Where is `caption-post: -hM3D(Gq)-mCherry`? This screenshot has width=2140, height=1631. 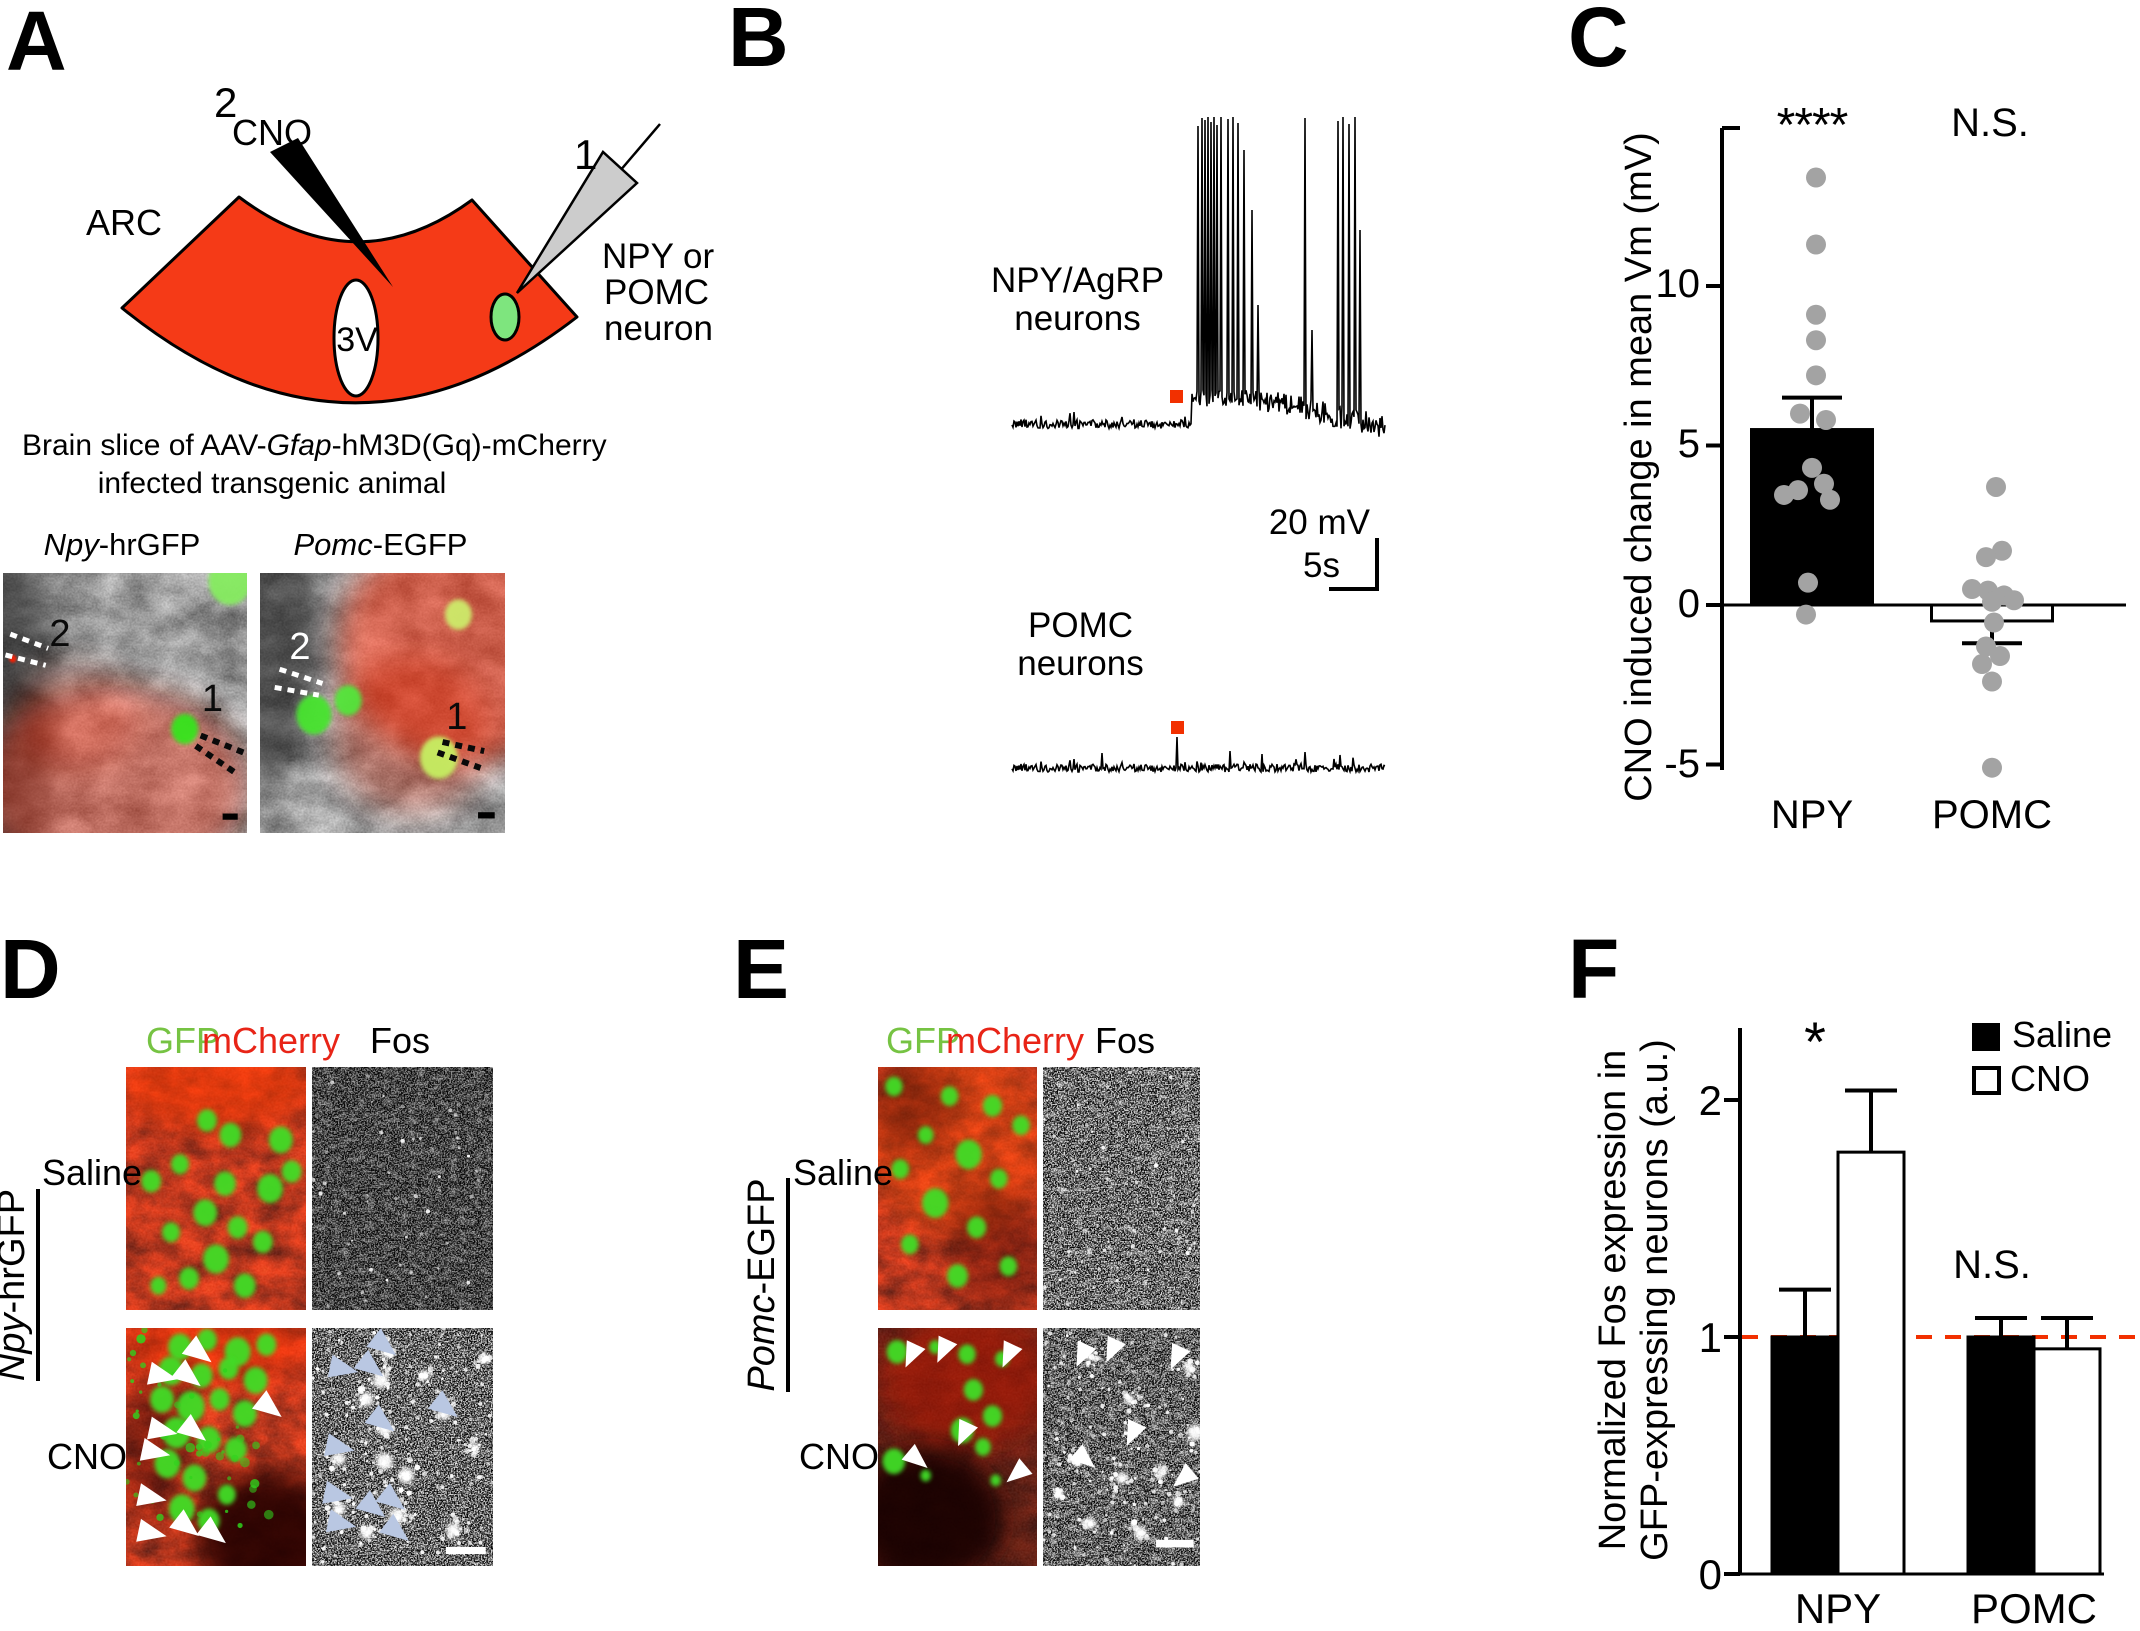
caption-post: -hM3D(Gq)-mCherry is located at coordinates (469, 445).